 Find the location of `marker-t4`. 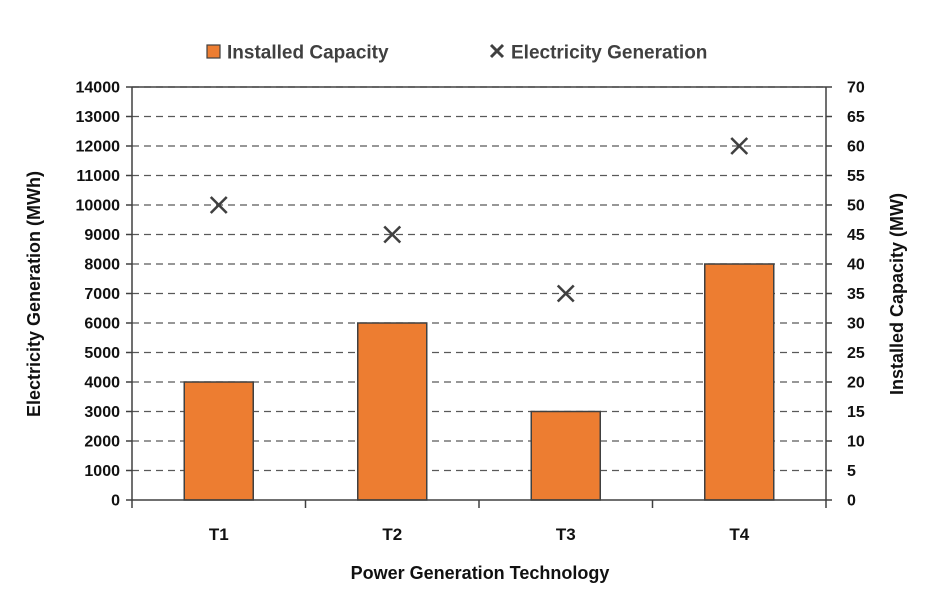

marker-t4 is located at coordinates (739, 146).